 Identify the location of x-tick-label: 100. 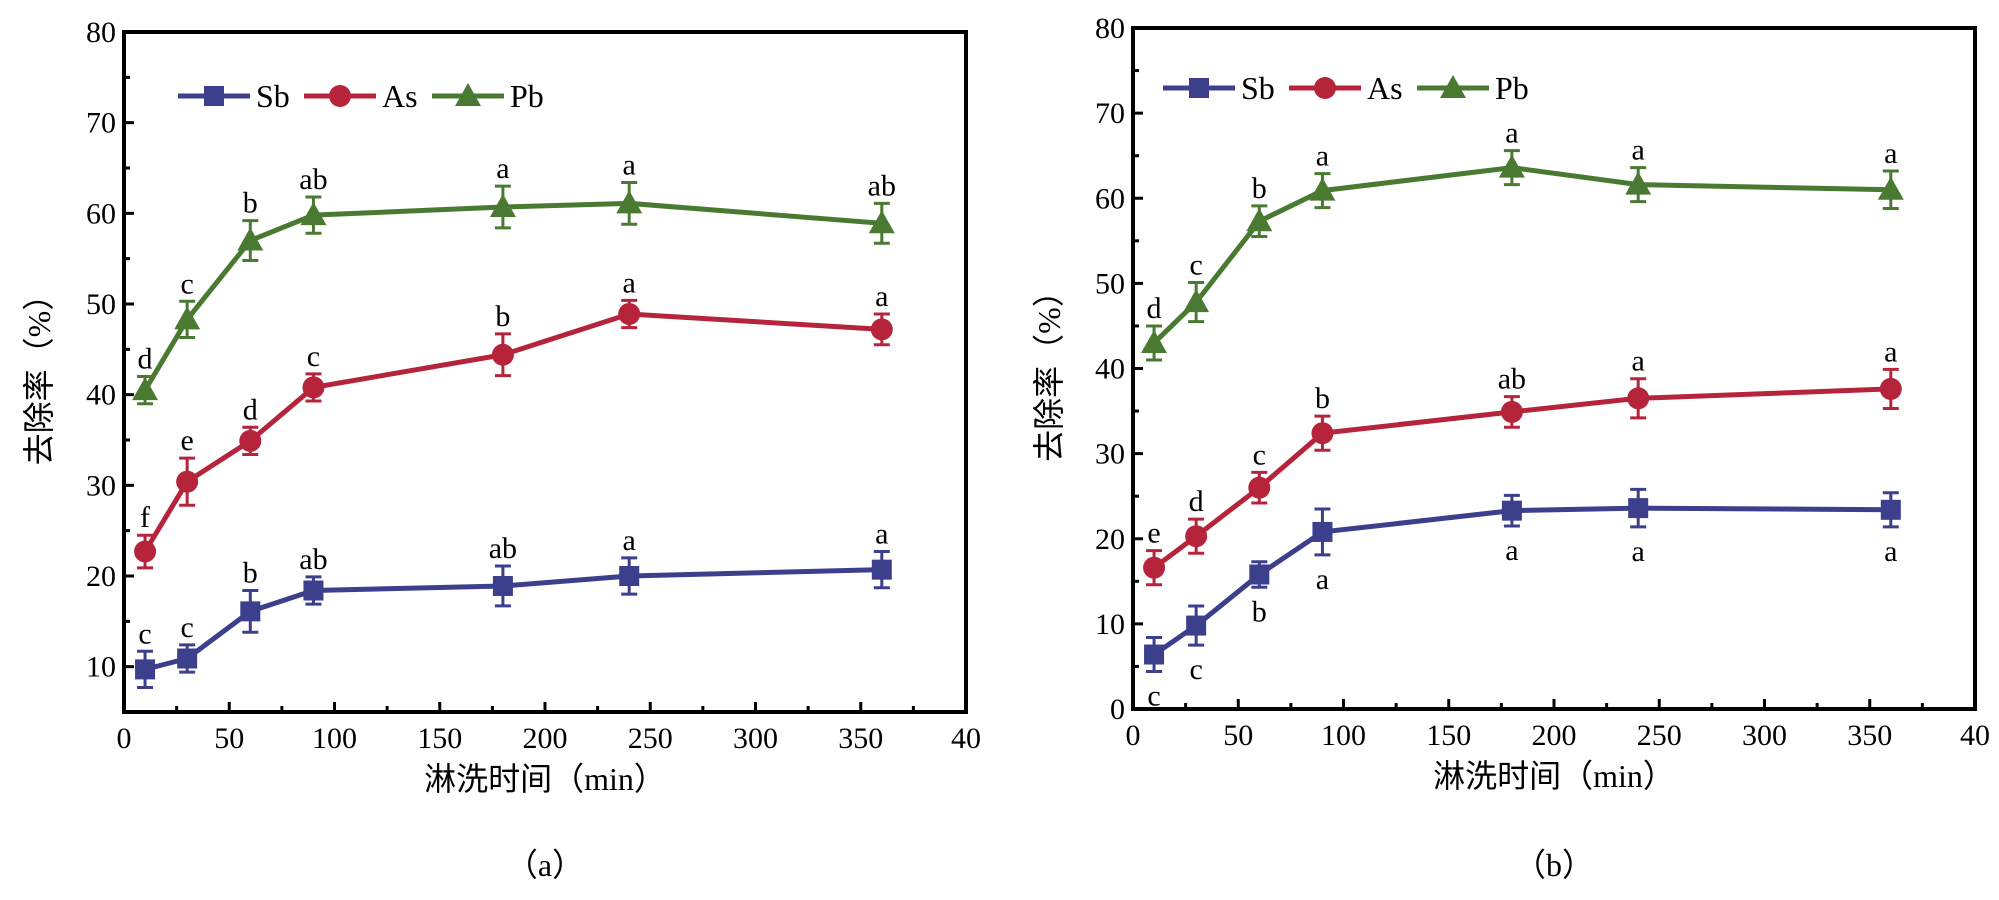
(1343, 735).